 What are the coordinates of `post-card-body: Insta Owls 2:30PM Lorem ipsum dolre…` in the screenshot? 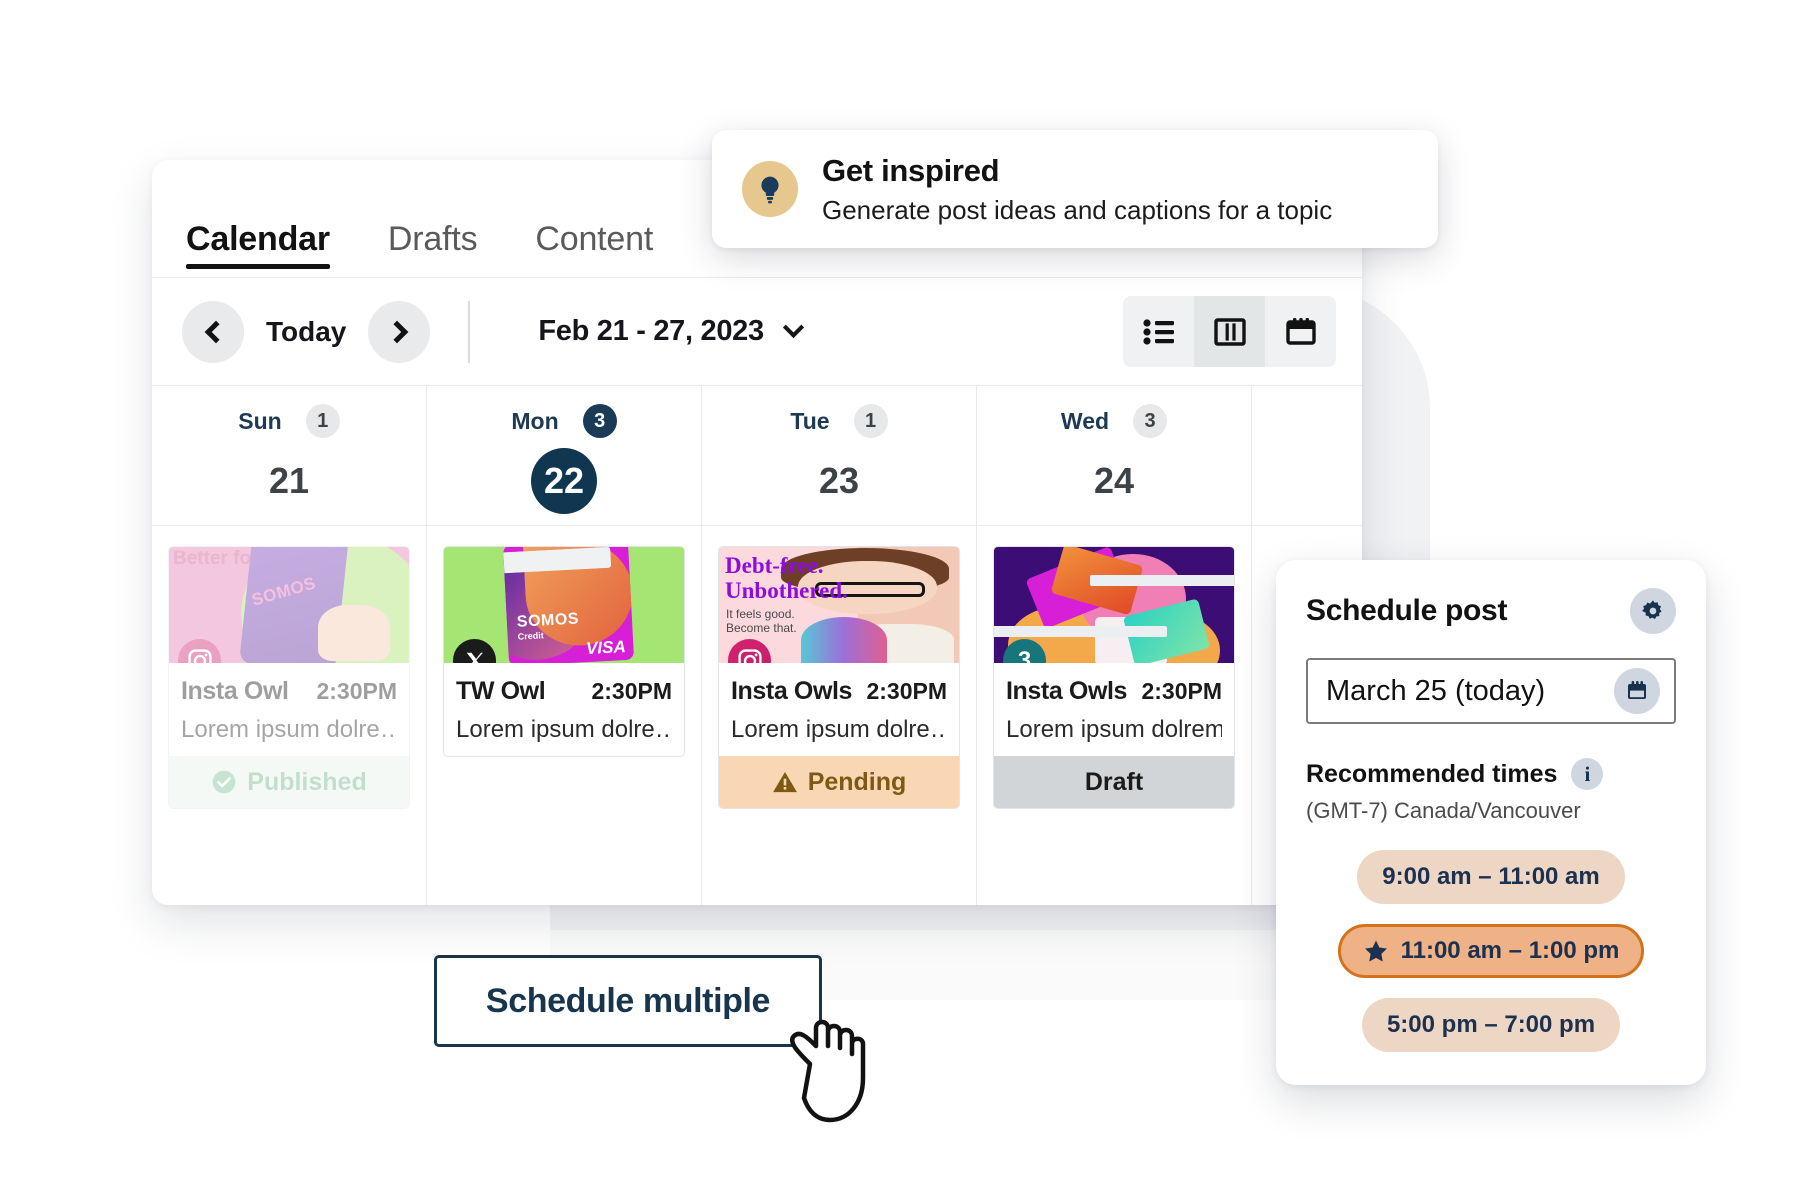 It's located at (839, 709).